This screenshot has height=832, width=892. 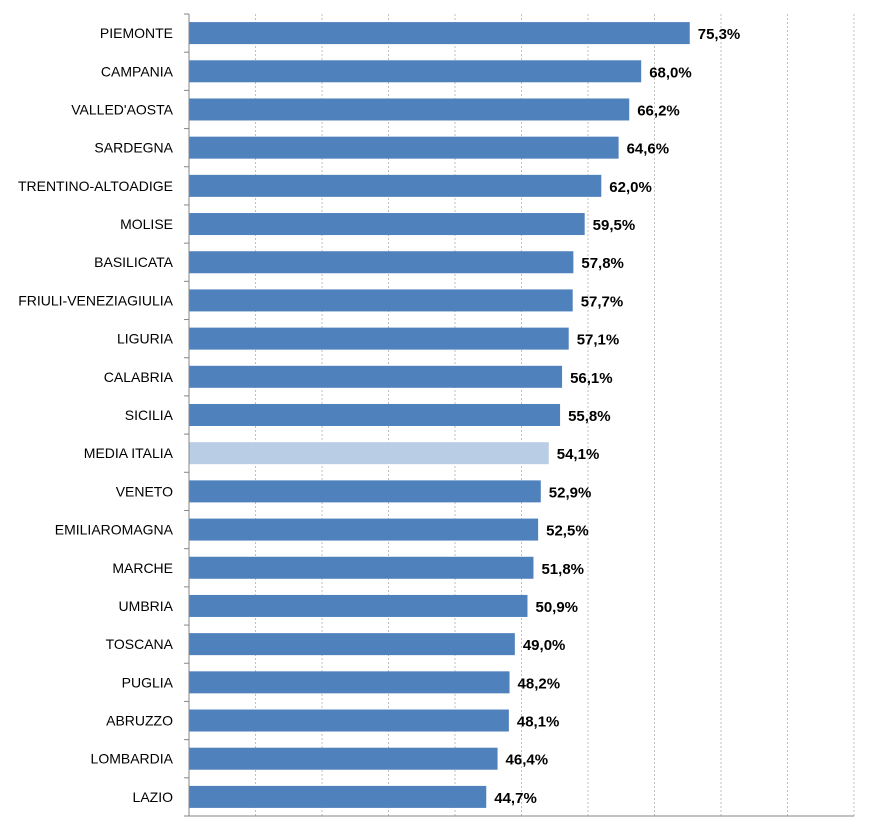 What do you see at coordinates (395, 185) in the screenshot?
I see `bar-trentino-altoadige` at bounding box center [395, 185].